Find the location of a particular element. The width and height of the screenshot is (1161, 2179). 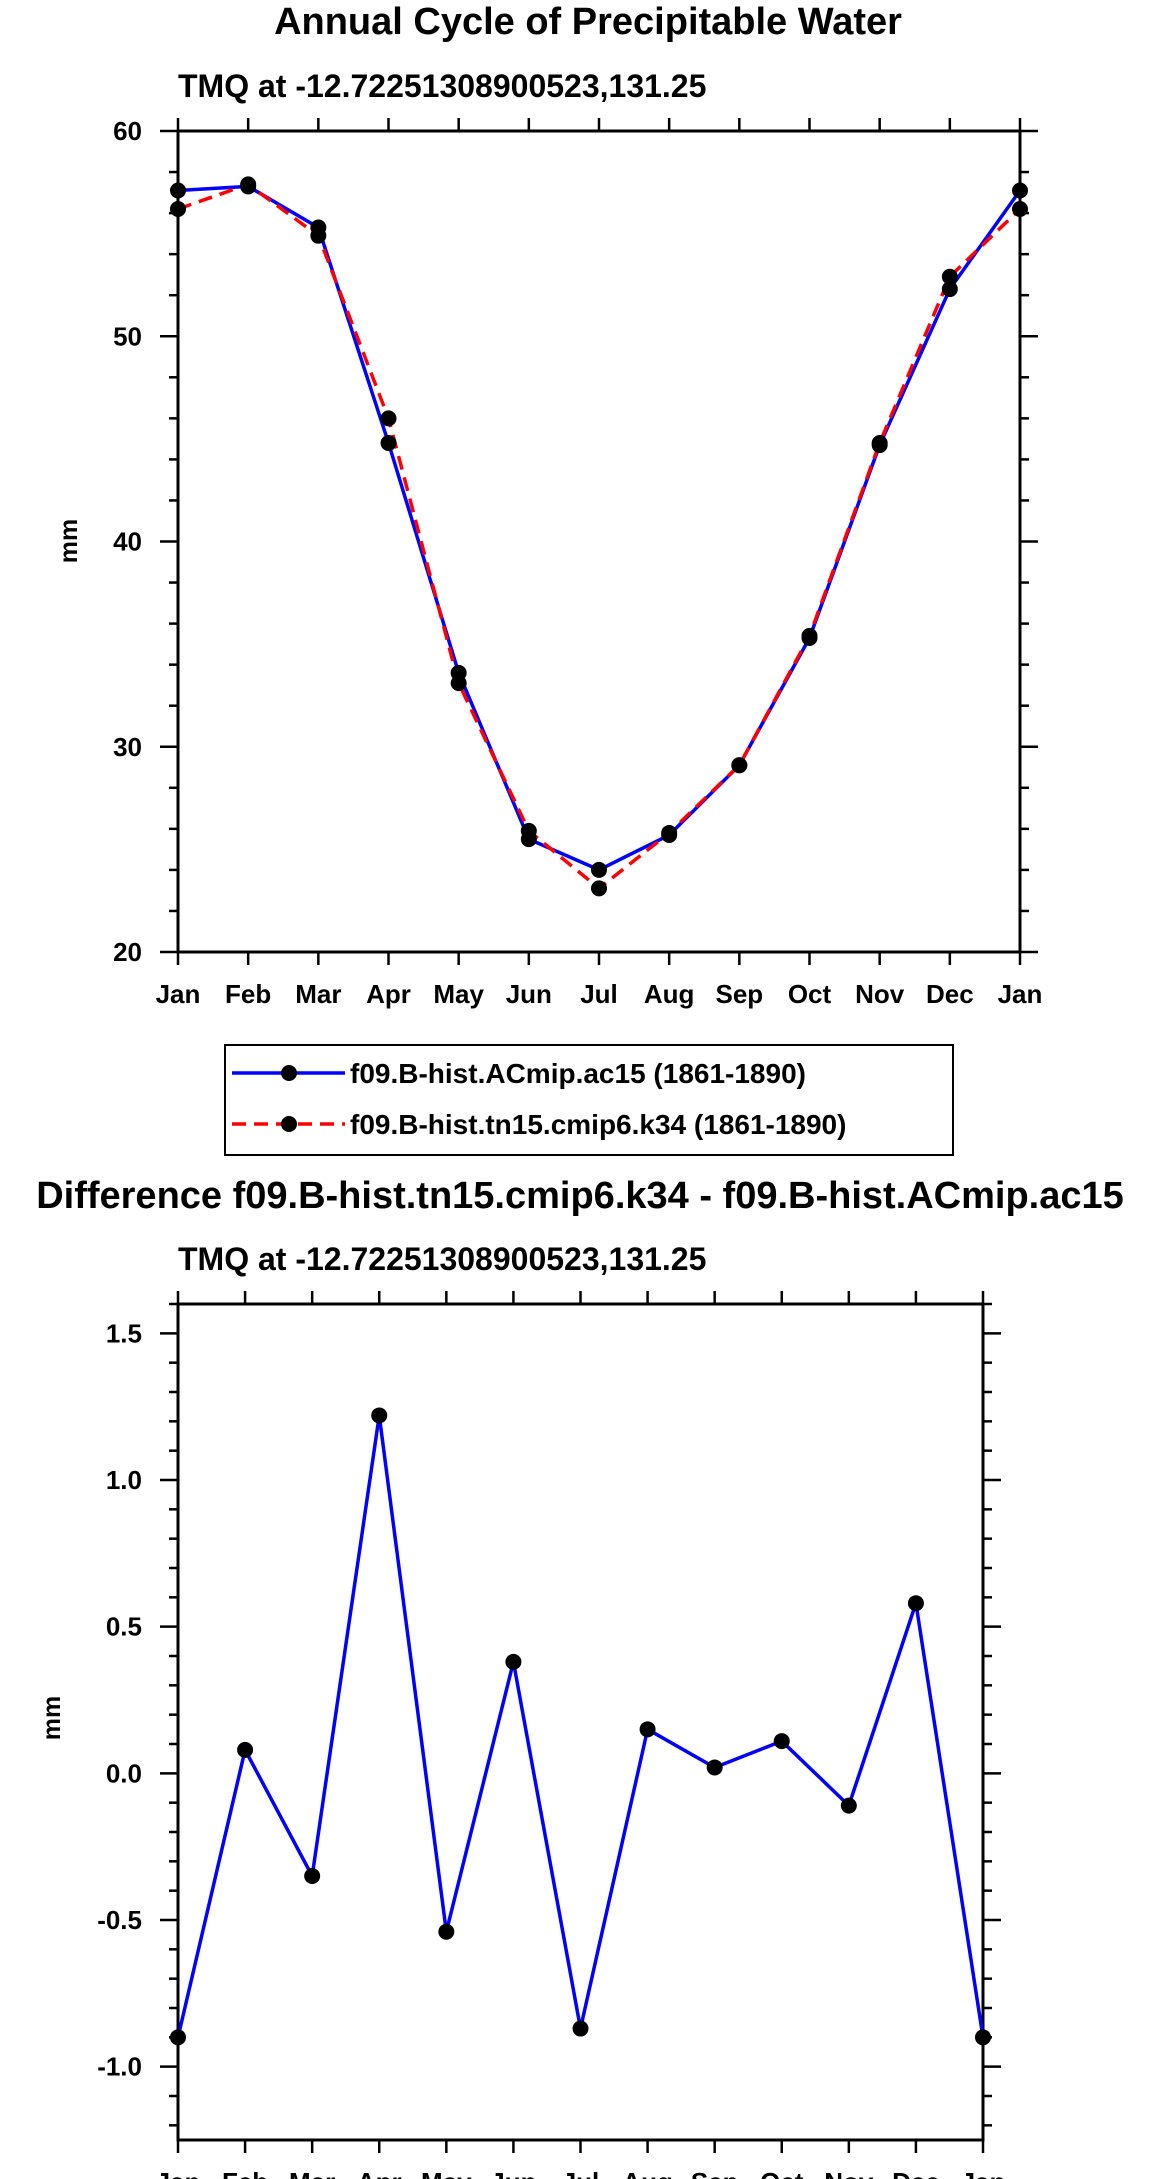

chart1-ylabel: mm is located at coordinates (69, 541).